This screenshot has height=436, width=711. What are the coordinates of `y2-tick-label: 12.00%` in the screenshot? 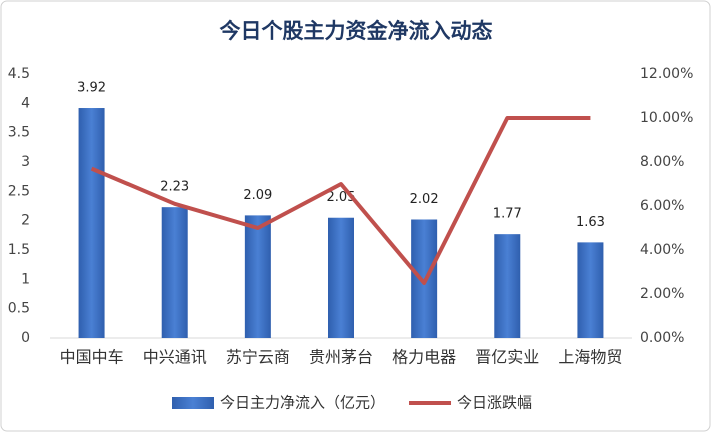 It's located at (666, 74).